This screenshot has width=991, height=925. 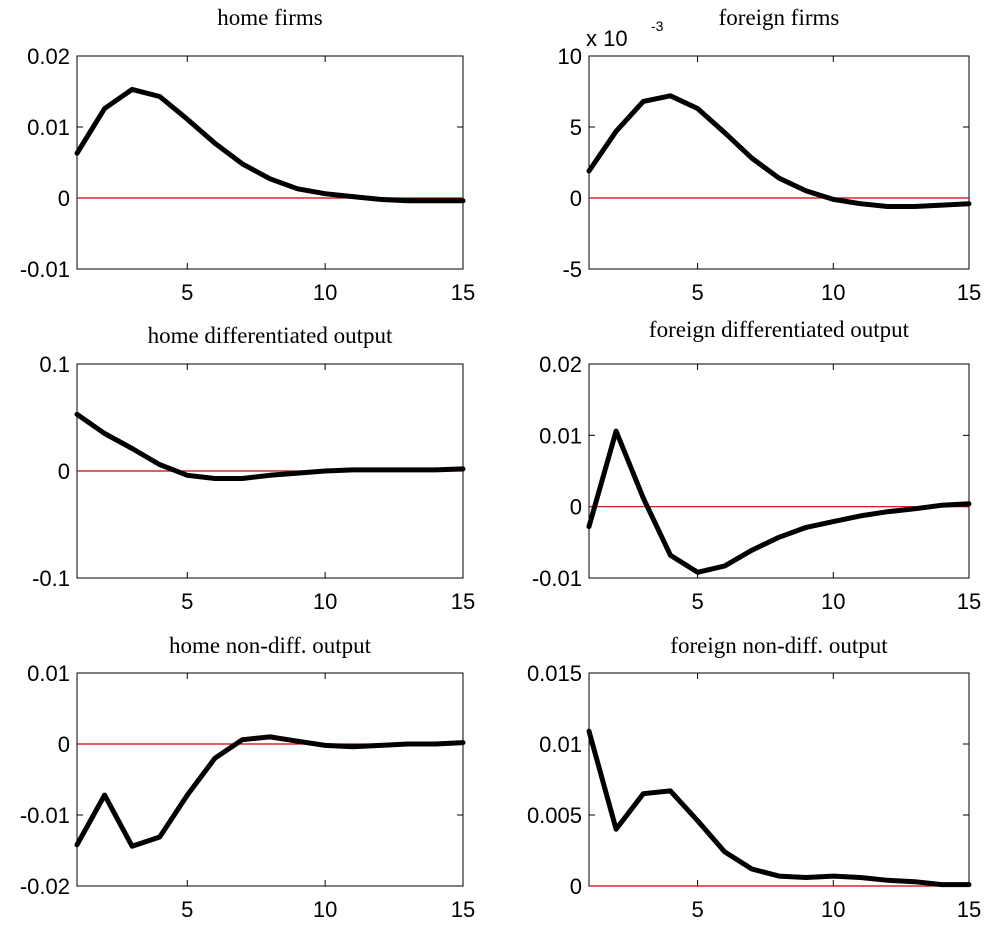 What do you see at coordinates (51, 578) in the screenshot?
I see `y-tick-label: -0.1` at bounding box center [51, 578].